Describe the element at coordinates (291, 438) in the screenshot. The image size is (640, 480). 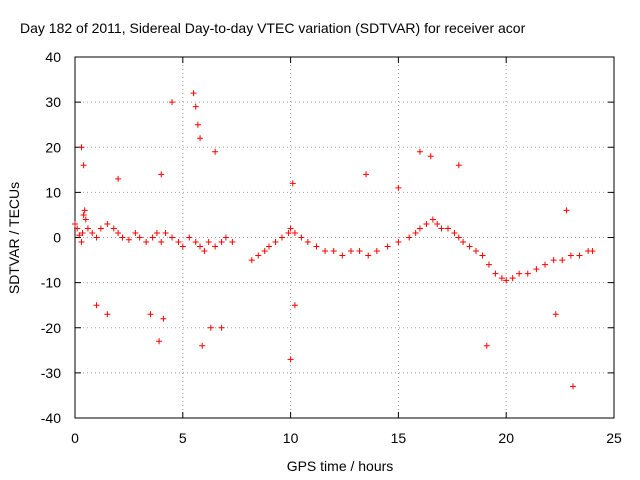
I see `x-tick-label: 10` at that location.